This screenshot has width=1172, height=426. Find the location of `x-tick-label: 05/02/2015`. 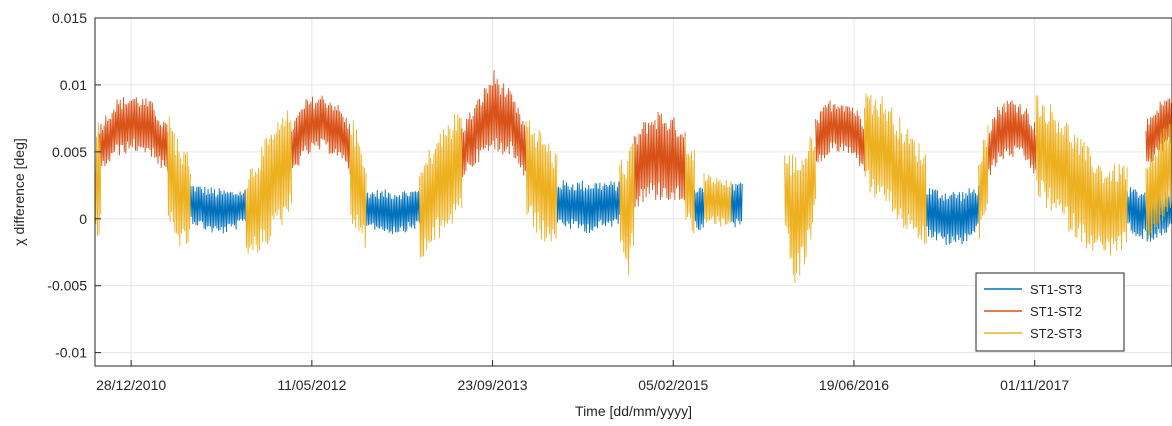

x-tick-label: 05/02/2015 is located at coordinates (673, 385).